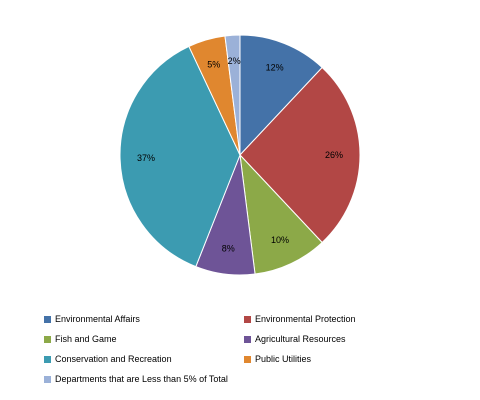  Describe the element at coordinates (228, 248) in the screenshot. I see `data-label-agricultural-resources: 8%` at that location.